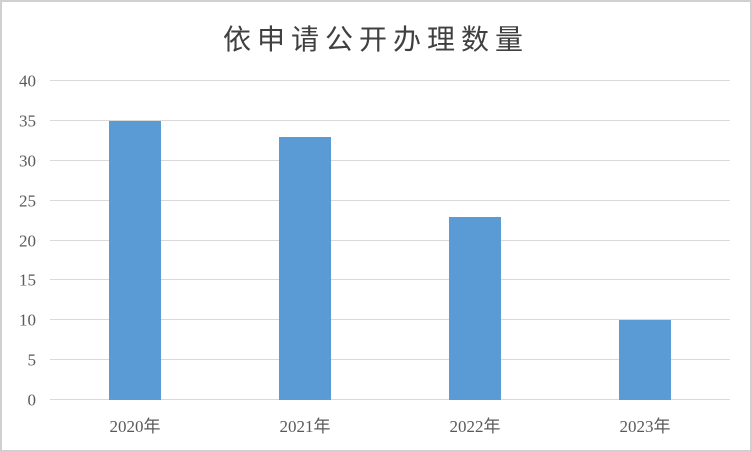  What do you see at coordinates (375, 40) in the screenshot?
I see `chart-title: 依申请公开办理数量` at bounding box center [375, 40].